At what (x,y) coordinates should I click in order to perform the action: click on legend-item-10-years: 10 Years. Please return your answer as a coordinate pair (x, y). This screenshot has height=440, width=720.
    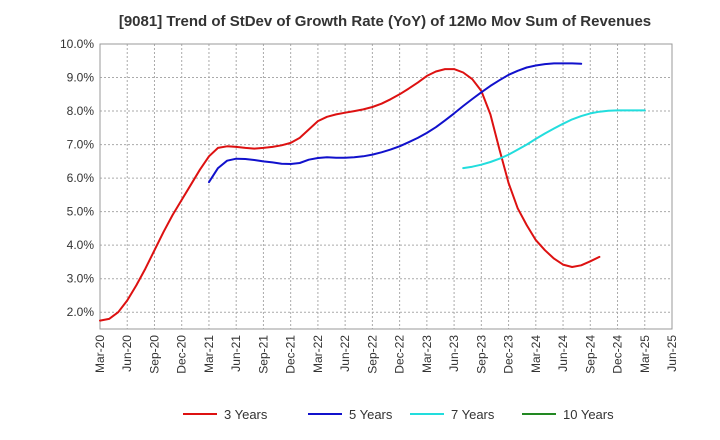
    Looking at the image, I should click on (568, 414).